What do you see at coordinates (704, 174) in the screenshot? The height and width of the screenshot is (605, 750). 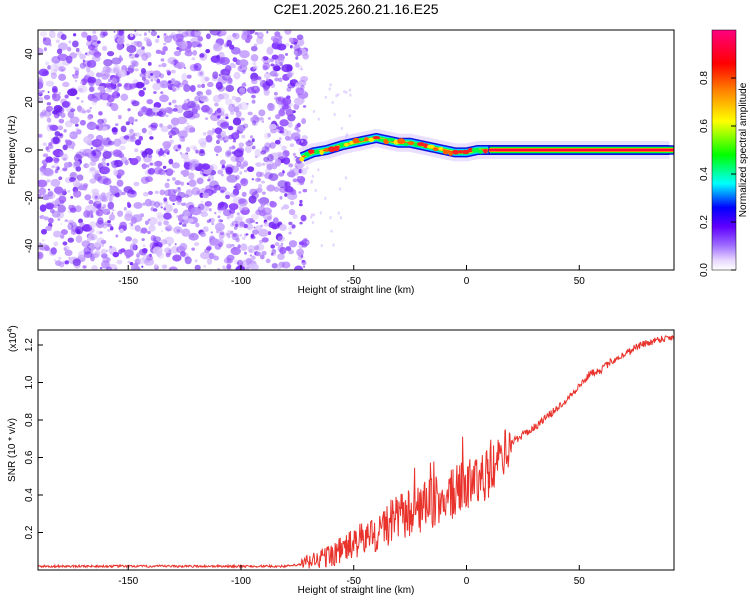 I see `colorbar-tick-label: 0.4` at bounding box center [704, 174].